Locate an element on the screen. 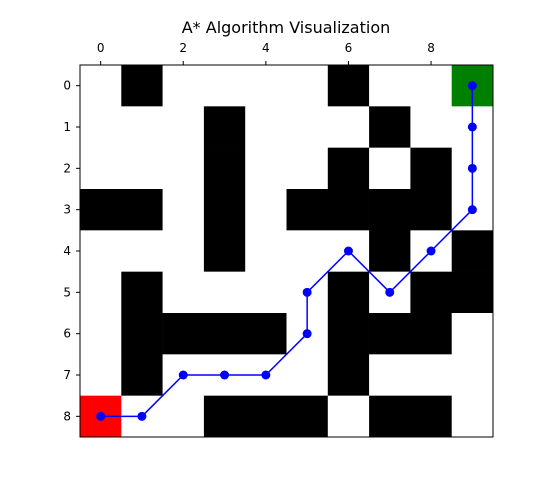 The height and width of the screenshot is (480, 533). x-tick-label: 4 is located at coordinates (266, 48).